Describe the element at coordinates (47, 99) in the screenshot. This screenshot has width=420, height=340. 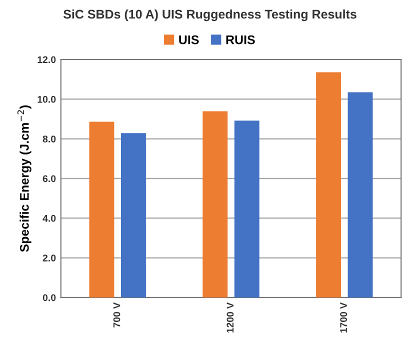
I see `y-tick-label: 10.0` at that location.